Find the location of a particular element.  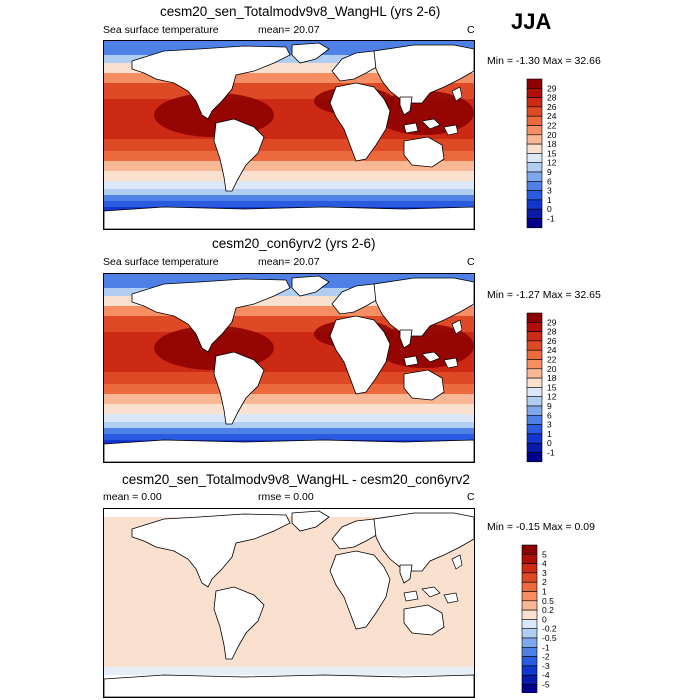

panel3-units: C is located at coordinates (471, 497).